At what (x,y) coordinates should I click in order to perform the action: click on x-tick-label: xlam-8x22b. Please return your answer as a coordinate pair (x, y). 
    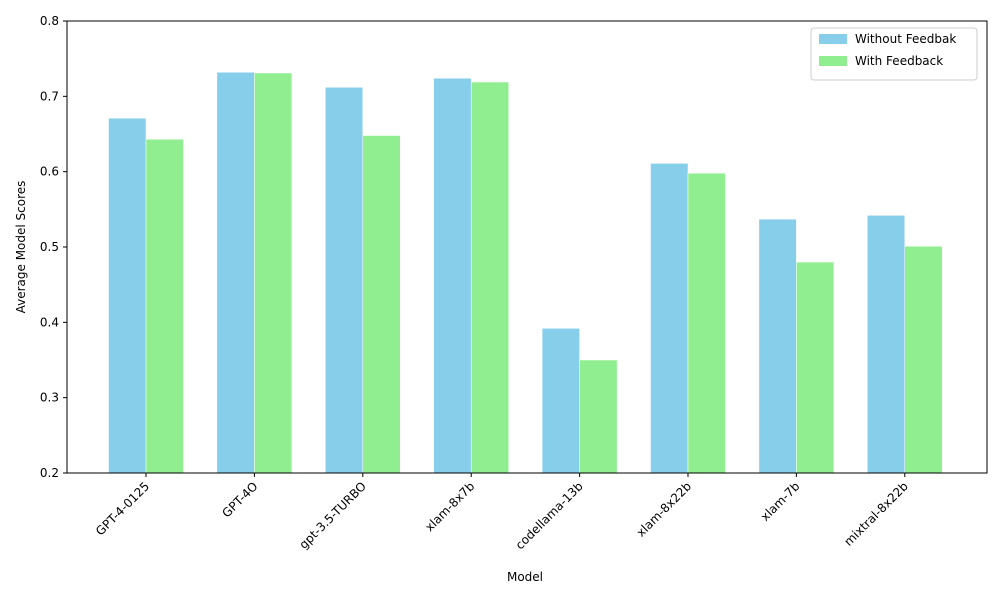
    Looking at the image, I should click on (664, 509).